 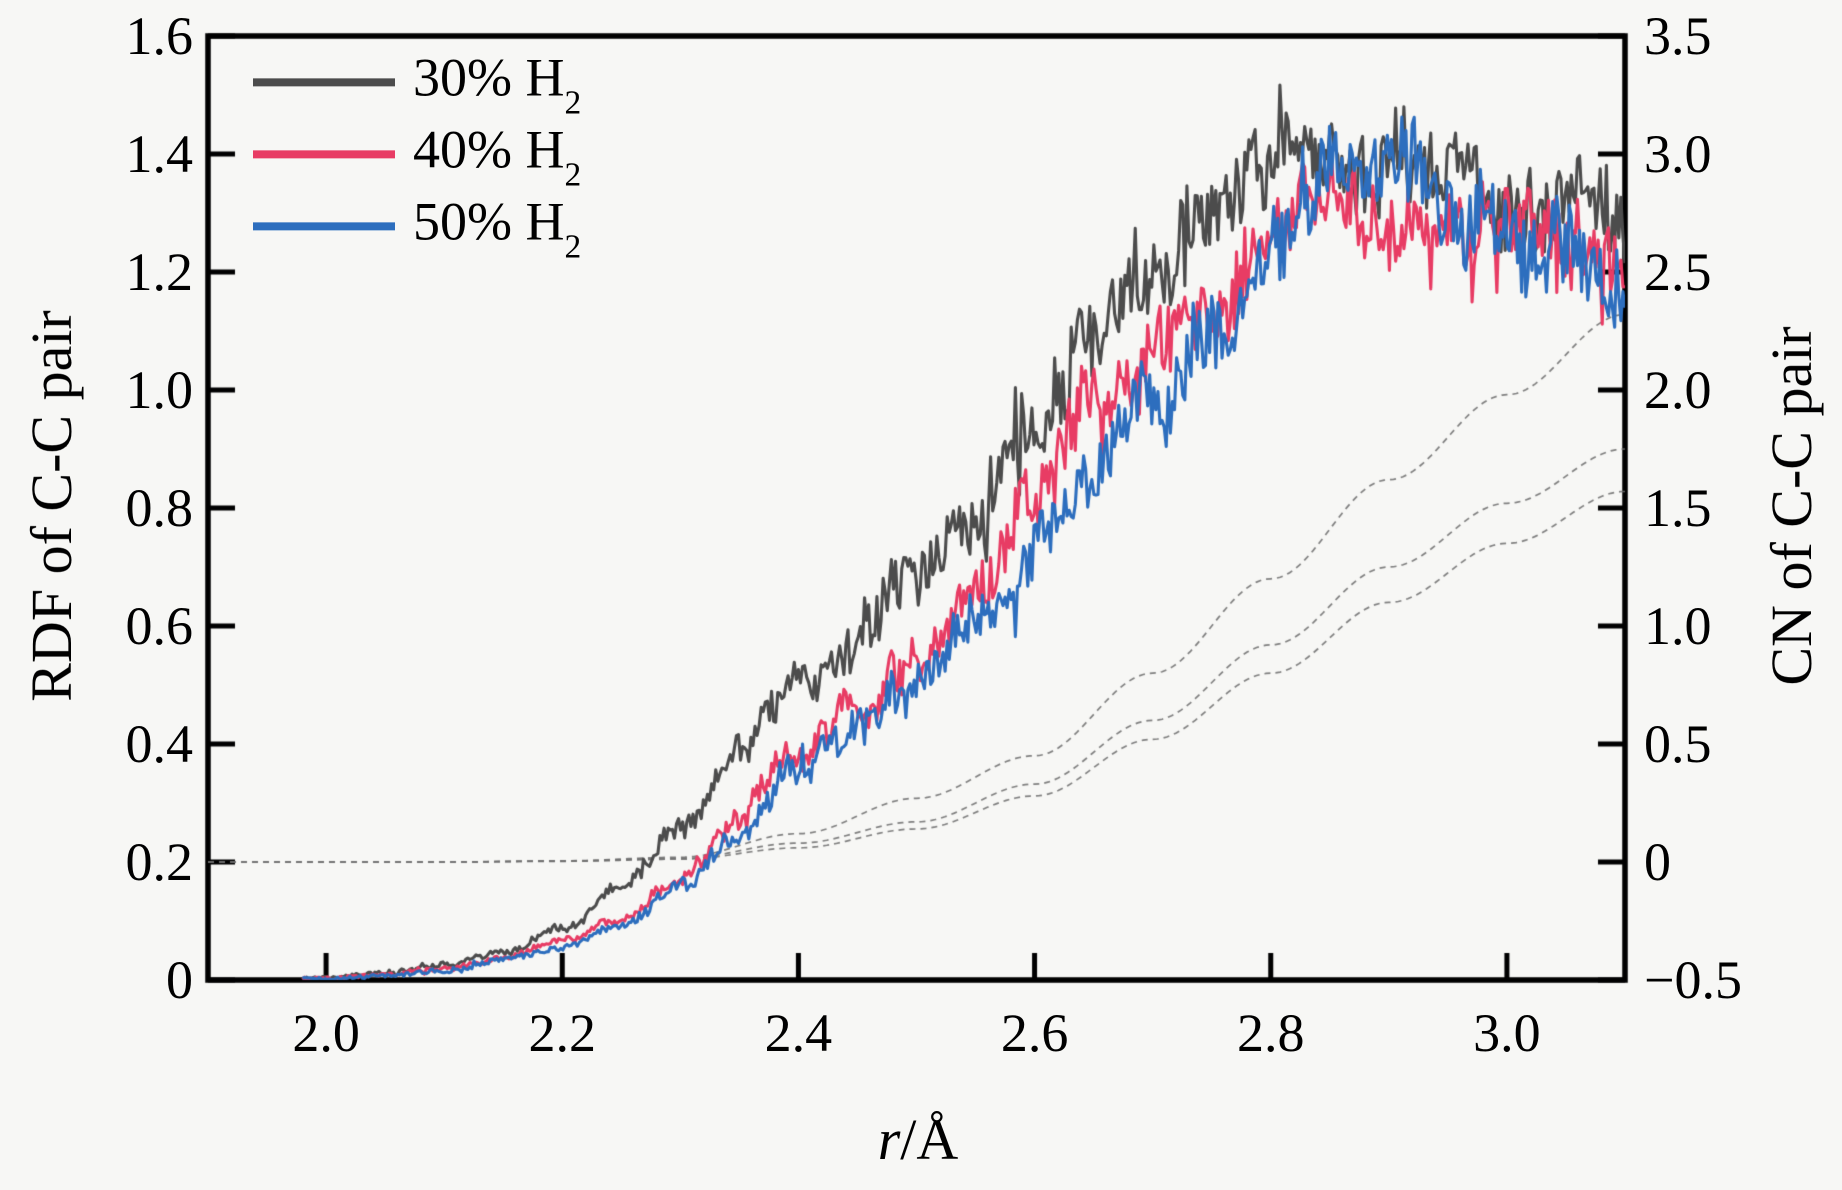 I want to click on right-tick-label: 1.5, so click(x=1678, y=508).